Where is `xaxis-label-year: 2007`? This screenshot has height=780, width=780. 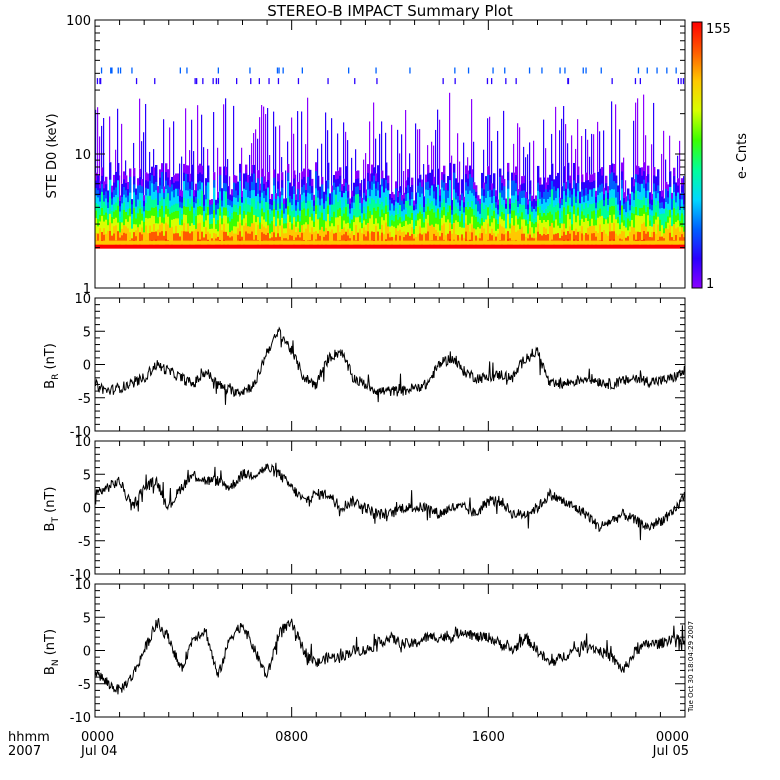
xaxis-label-year: 2007 is located at coordinates (24, 751).